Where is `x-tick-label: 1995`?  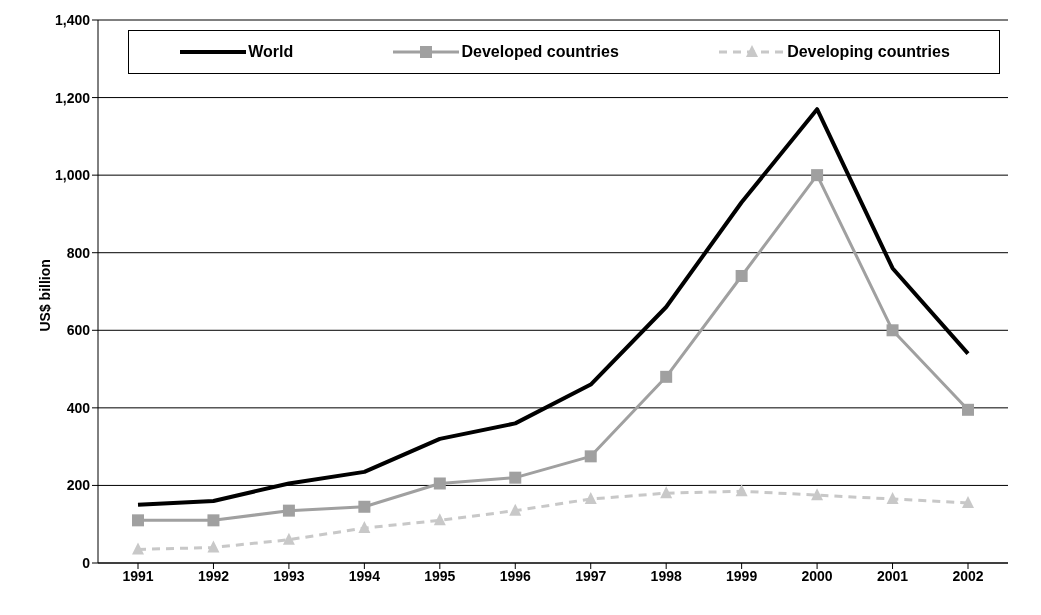
x-tick-label: 1995 is located at coordinates (440, 575).